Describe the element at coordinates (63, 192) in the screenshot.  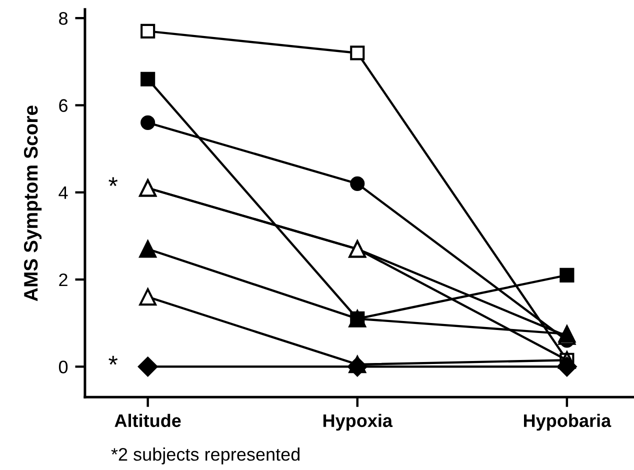
I see `y-tick-label: 4` at that location.